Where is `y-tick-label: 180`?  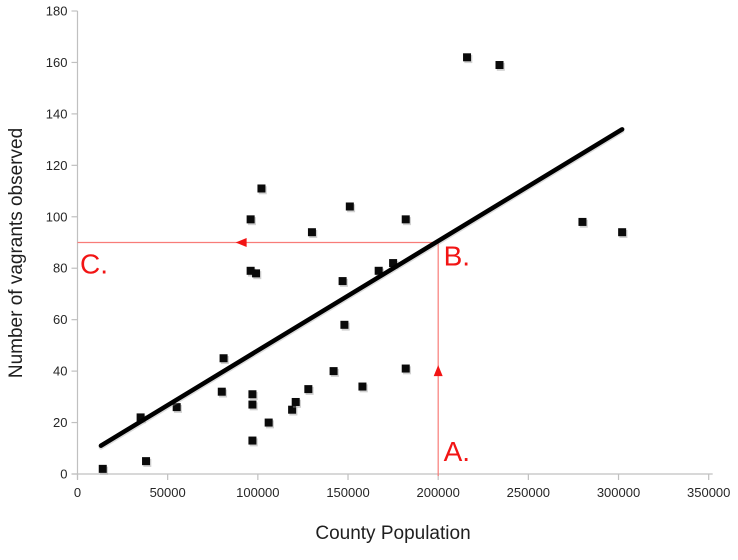
y-tick-label: 180 is located at coordinates (57, 11).